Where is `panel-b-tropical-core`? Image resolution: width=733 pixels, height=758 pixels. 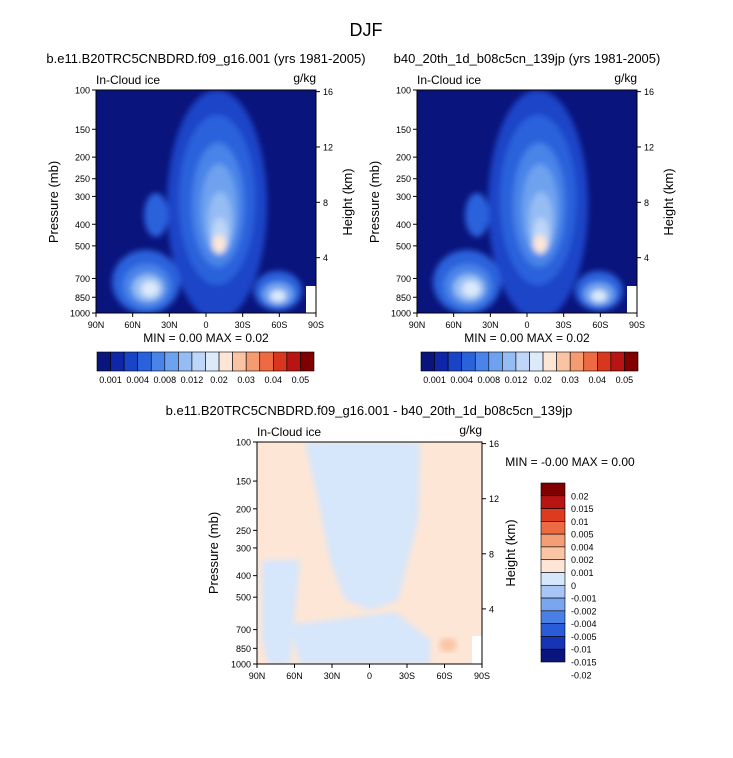 panel-b-tropical-core is located at coordinates (540, 244).